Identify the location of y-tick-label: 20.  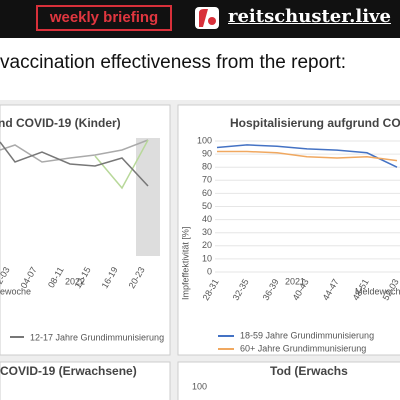
(207, 245).